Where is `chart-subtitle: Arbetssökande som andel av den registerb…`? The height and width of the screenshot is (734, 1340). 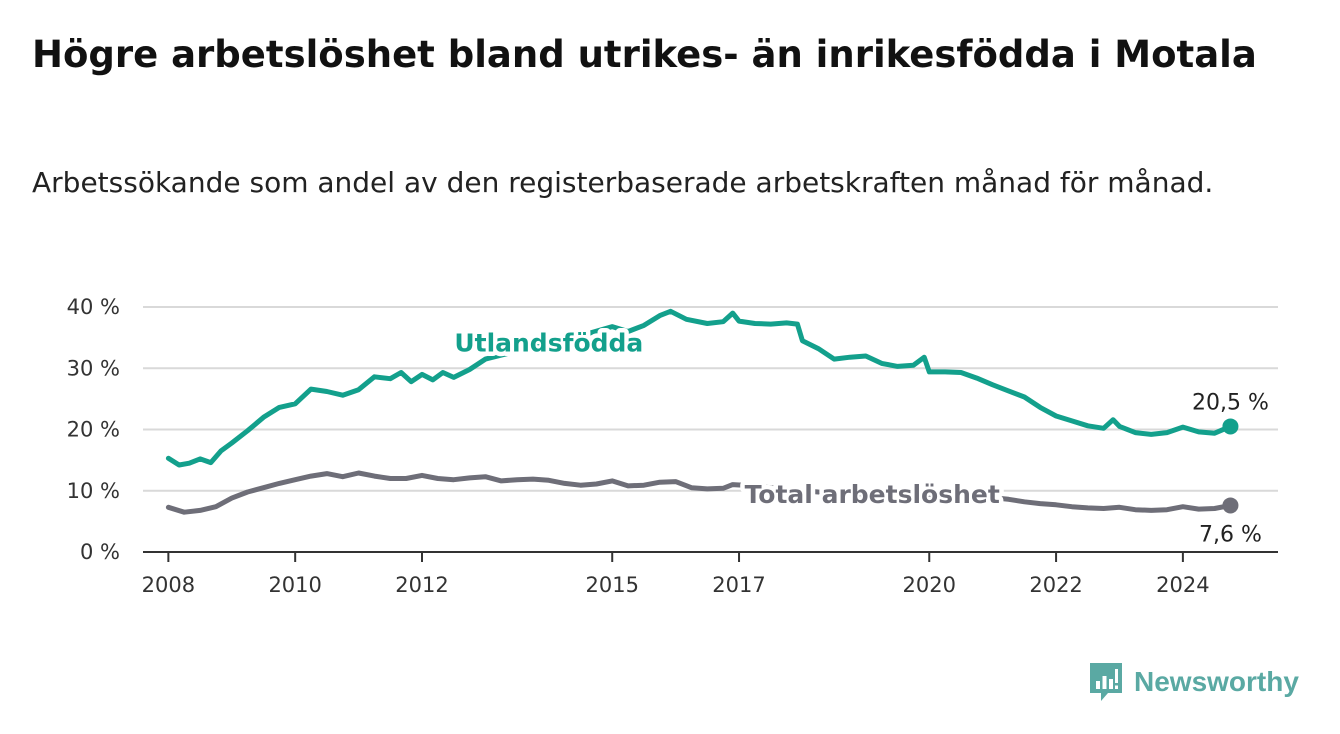
chart-subtitle: Arbetssökande som andel av den registerb… is located at coordinates (623, 182).